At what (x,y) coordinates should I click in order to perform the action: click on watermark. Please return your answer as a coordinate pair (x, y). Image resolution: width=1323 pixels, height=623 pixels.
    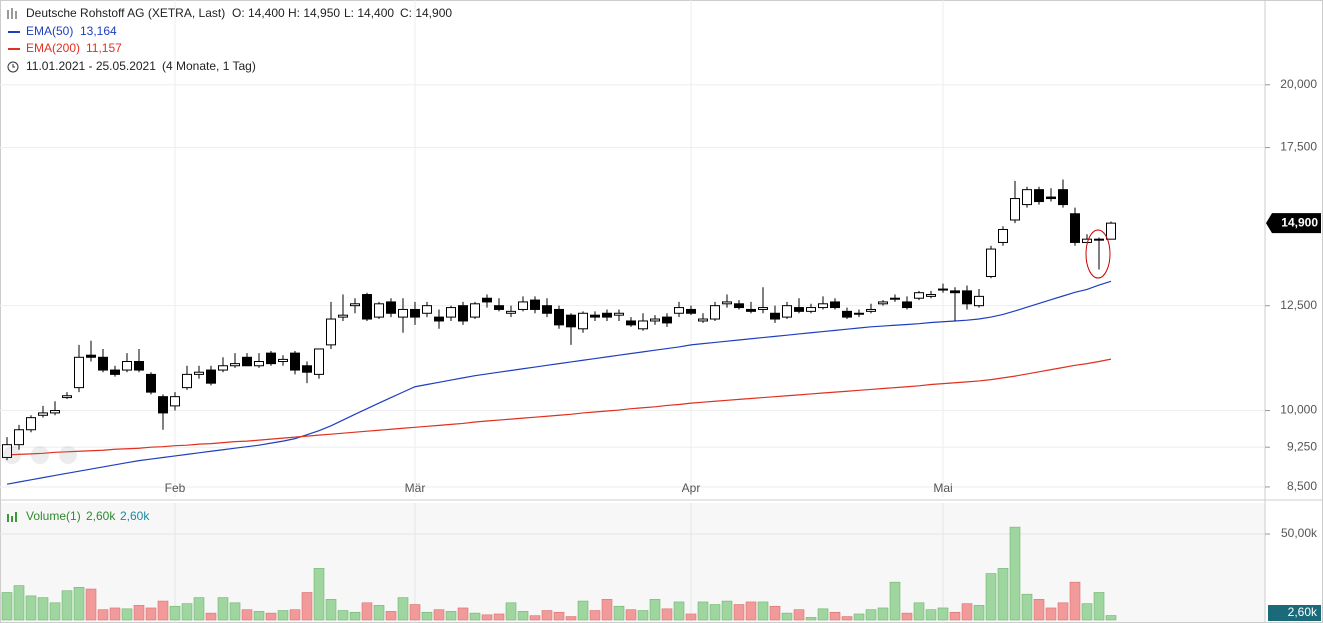
    Looking at the image, I should click on (40, 455).